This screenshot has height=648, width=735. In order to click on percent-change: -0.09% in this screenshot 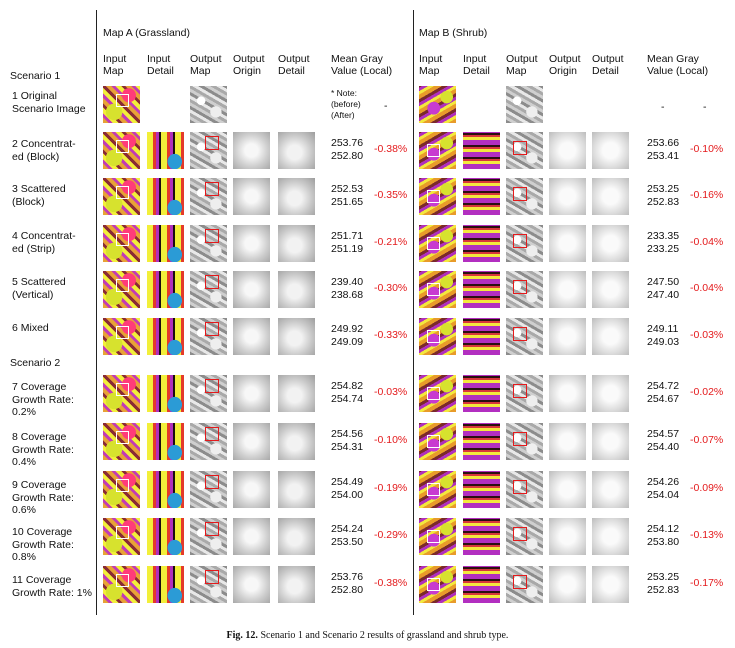, I will do `click(707, 488)`.